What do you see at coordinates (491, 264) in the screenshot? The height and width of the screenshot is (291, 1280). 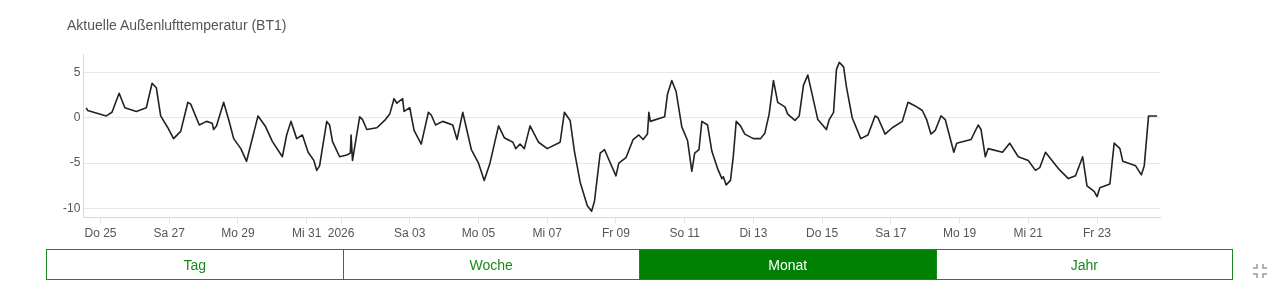 I see `text: Woche` at bounding box center [491, 264].